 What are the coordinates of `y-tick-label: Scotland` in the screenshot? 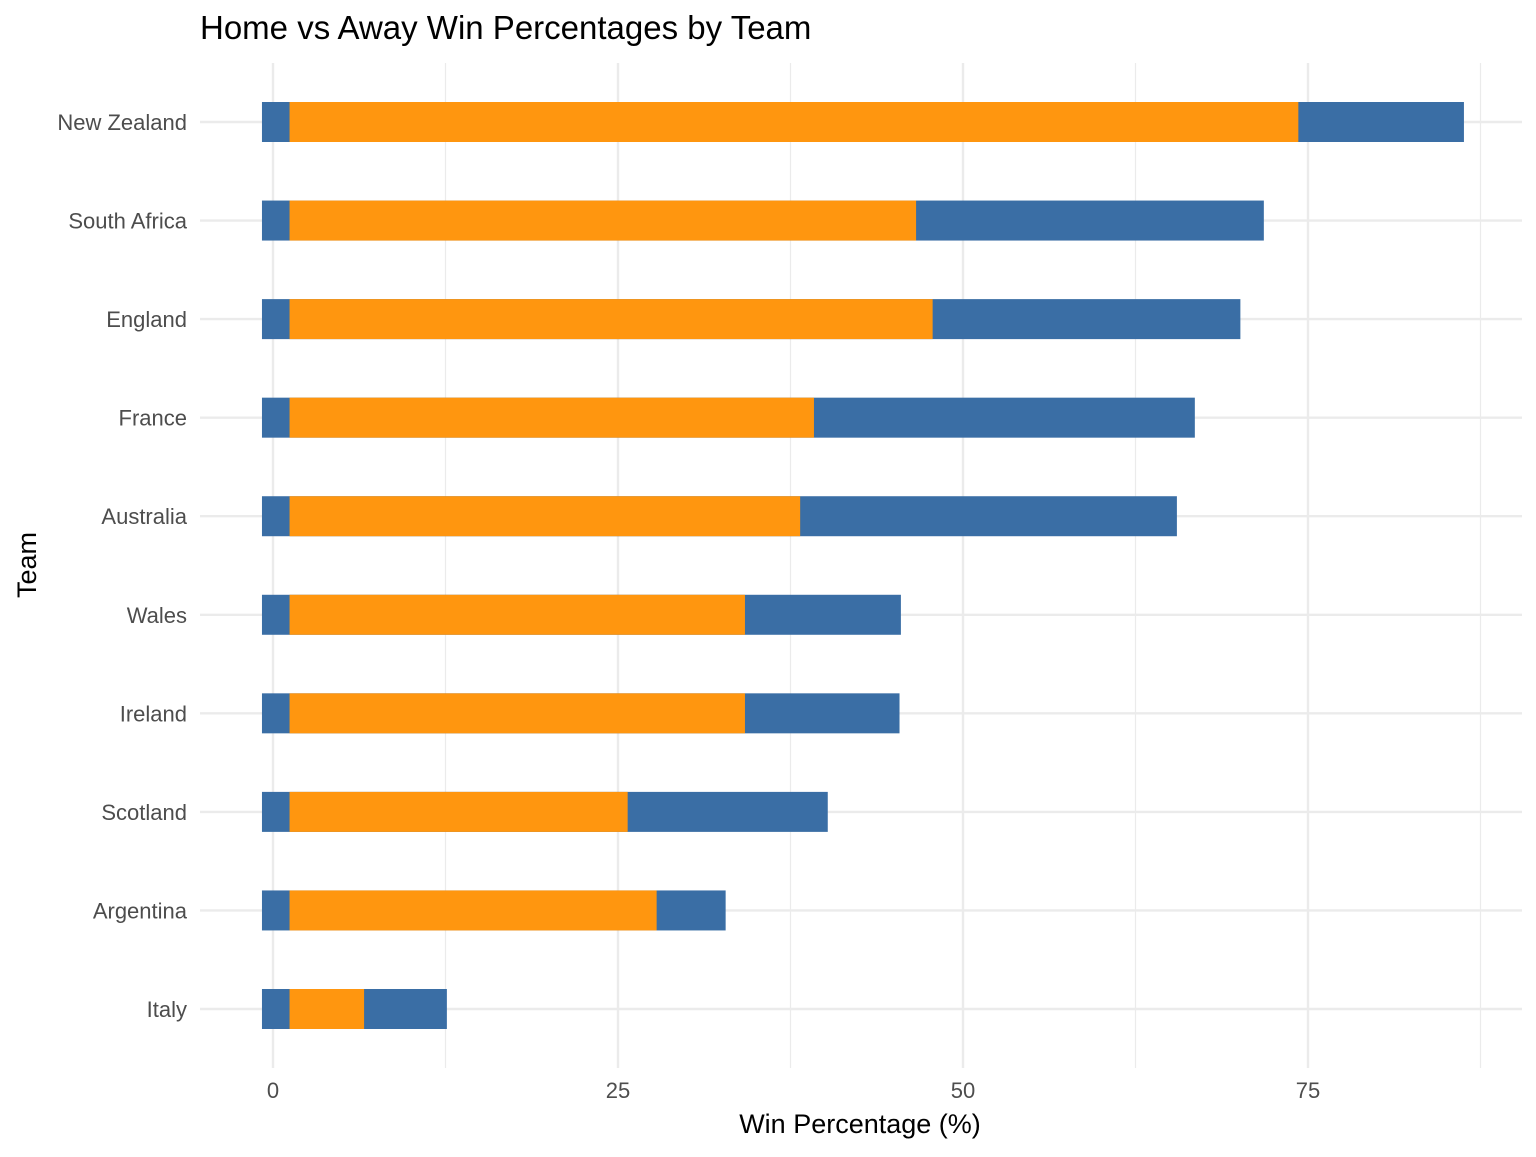 It's located at (144, 812).